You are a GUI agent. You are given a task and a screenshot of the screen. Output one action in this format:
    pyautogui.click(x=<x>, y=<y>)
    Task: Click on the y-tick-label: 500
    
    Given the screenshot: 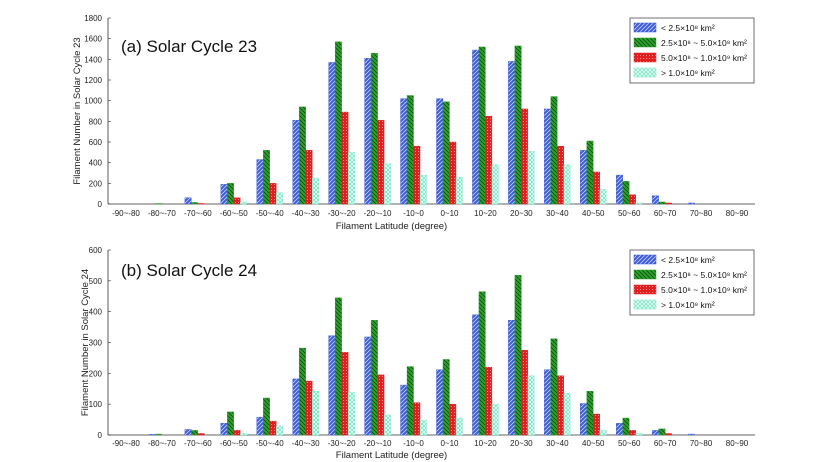 What is the action you would take?
    pyautogui.click(x=96, y=281)
    